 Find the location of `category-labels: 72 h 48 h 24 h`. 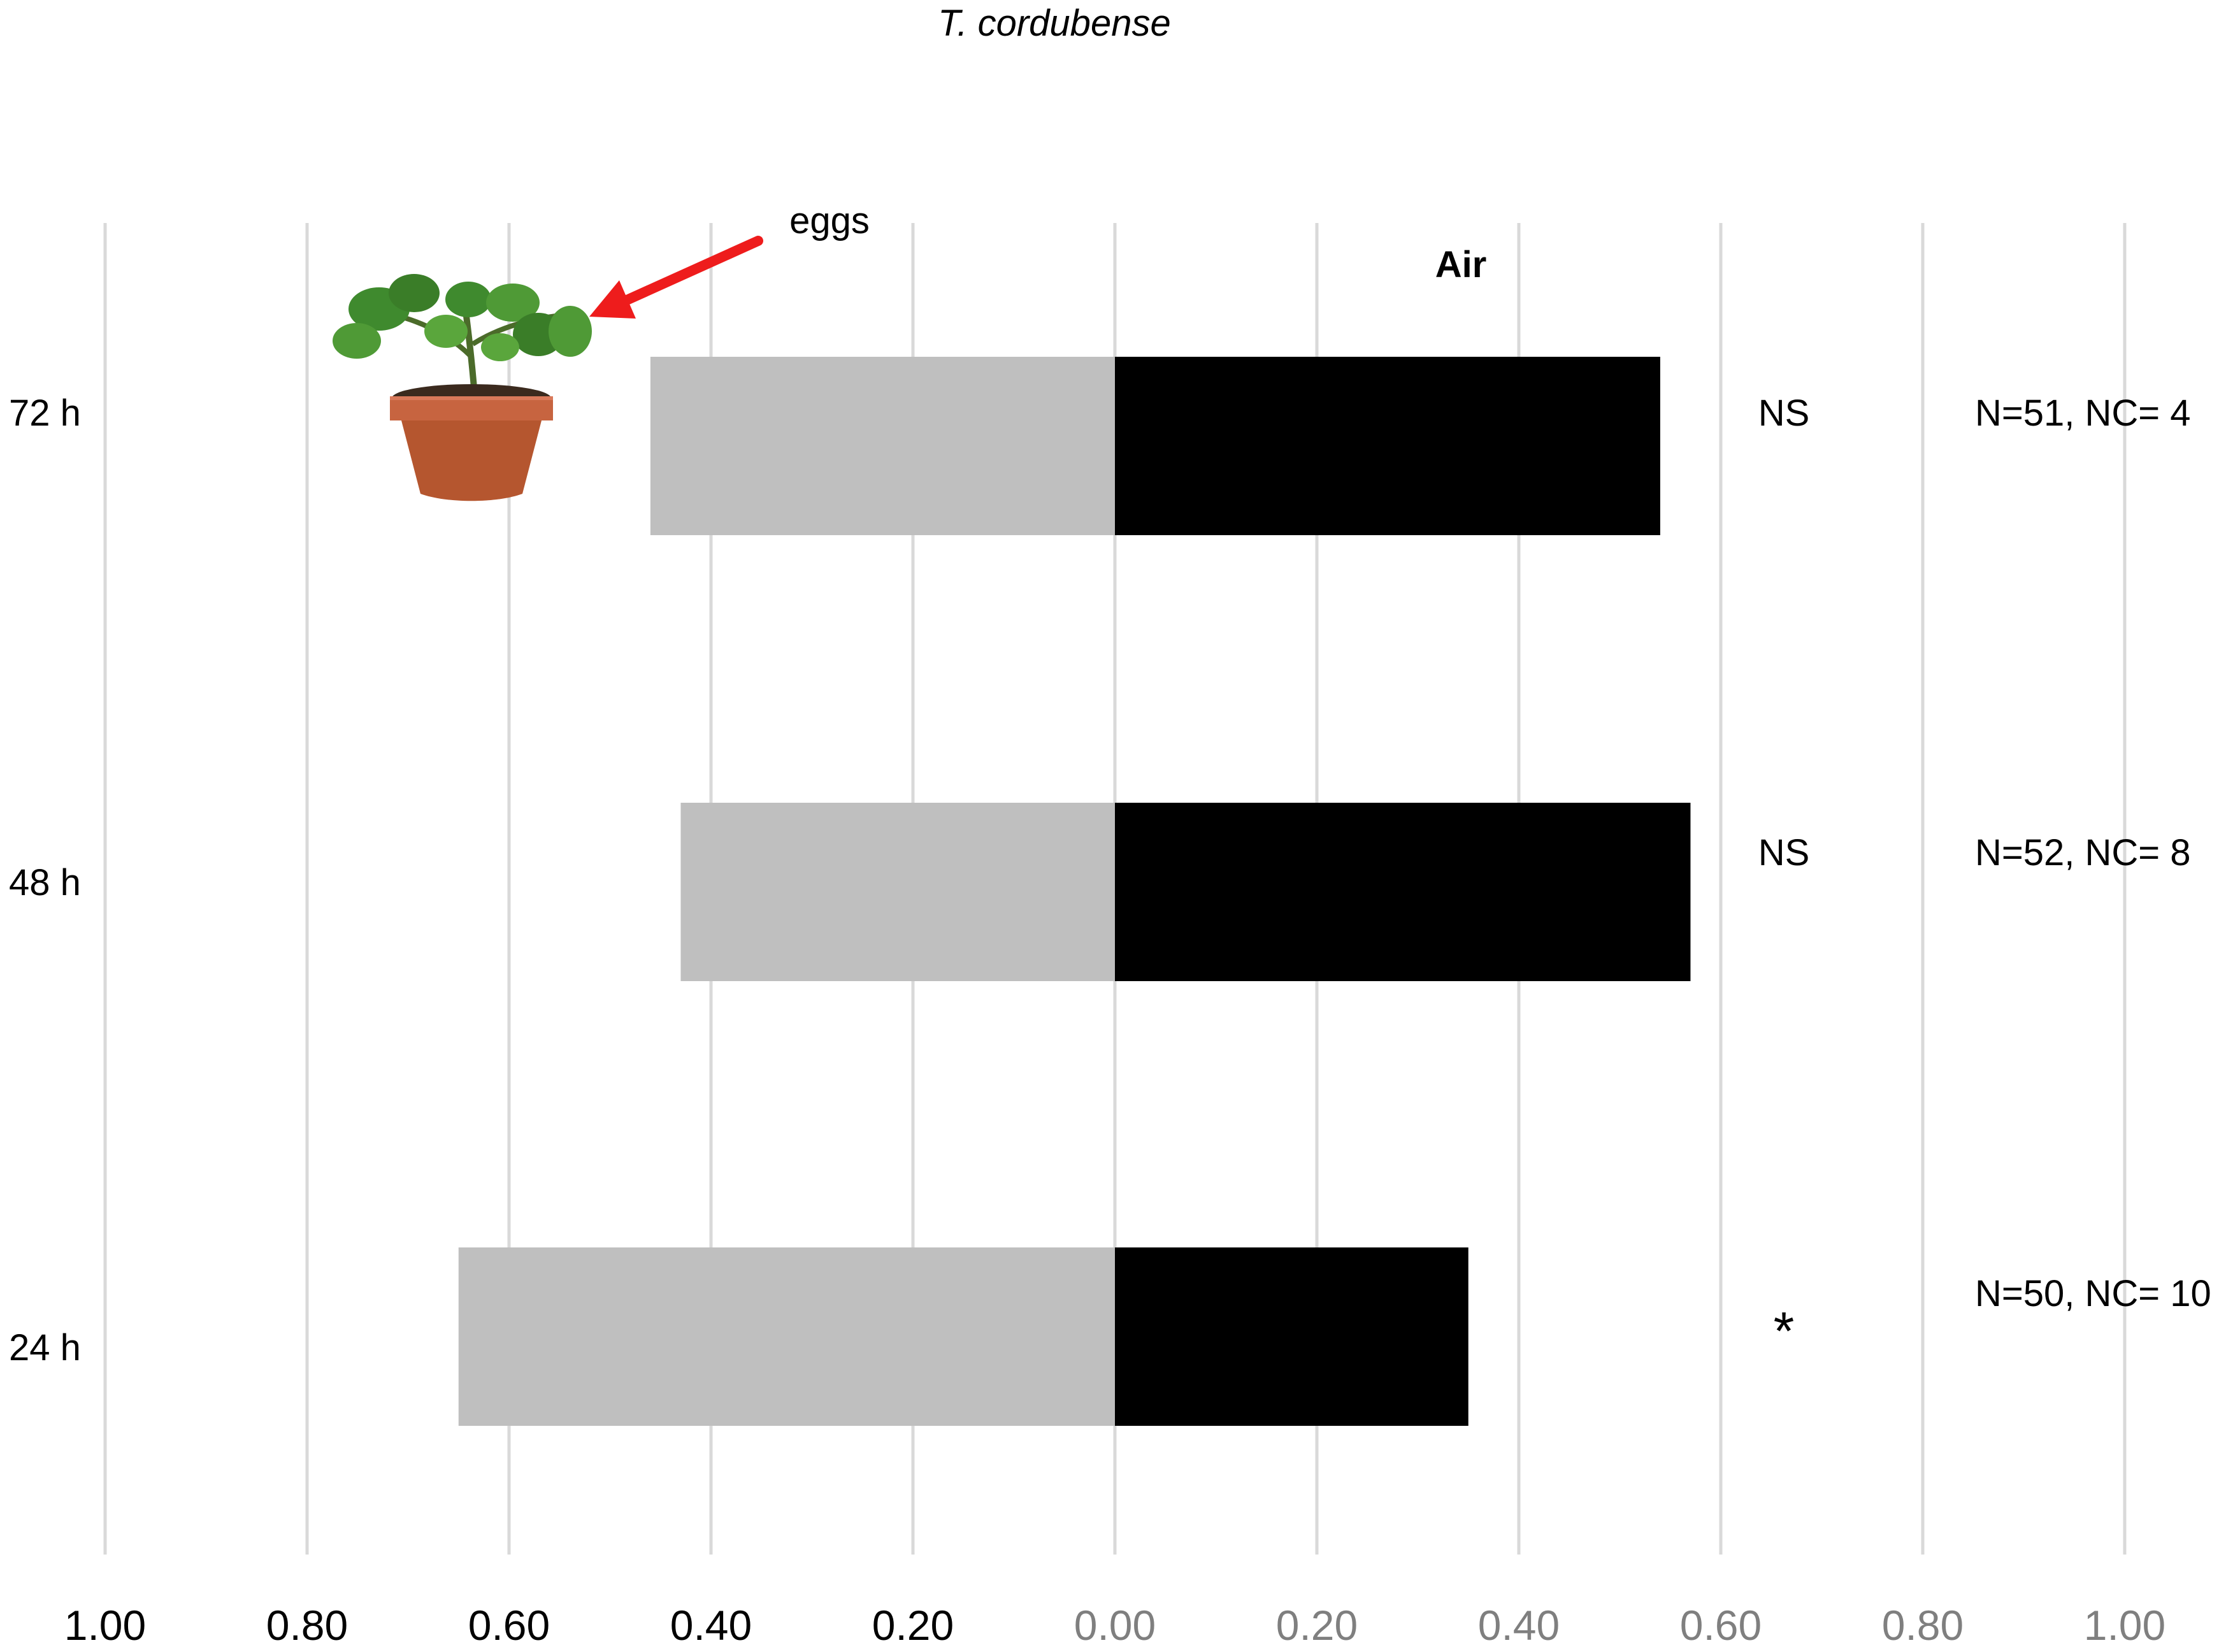

category-labels: 72 h 48 h 24 h is located at coordinates (45, 880).